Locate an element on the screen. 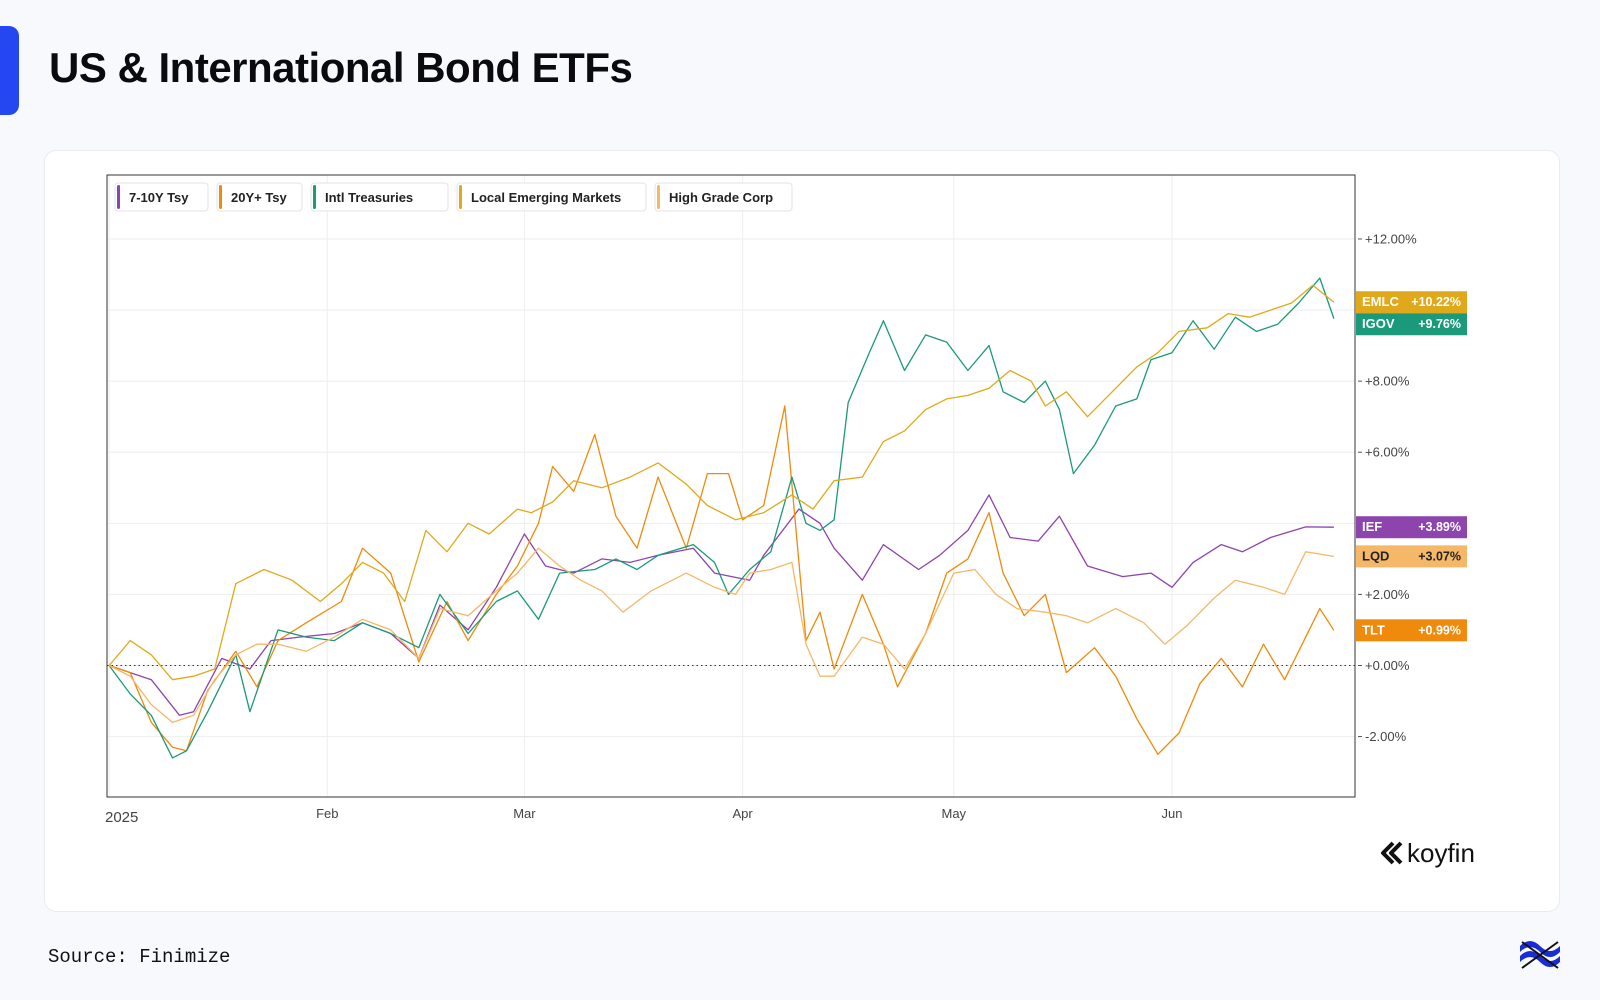 The image size is (1600, 1000). legend-label: 20Y+ Tsy is located at coordinates (259, 197).